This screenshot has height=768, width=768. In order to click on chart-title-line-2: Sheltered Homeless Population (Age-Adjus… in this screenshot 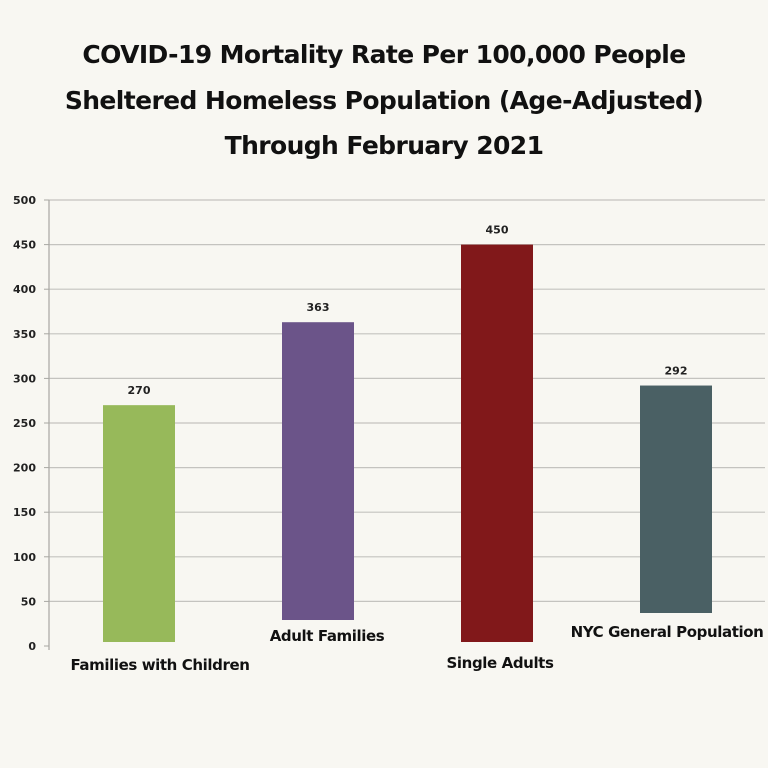, I will do `click(384, 100)`.